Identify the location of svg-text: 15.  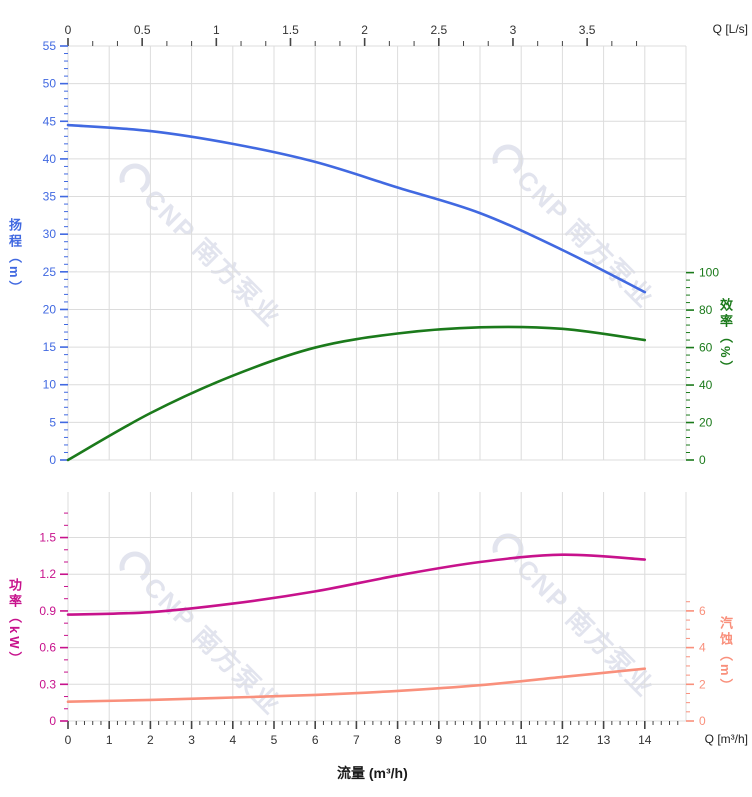
(50, 347).